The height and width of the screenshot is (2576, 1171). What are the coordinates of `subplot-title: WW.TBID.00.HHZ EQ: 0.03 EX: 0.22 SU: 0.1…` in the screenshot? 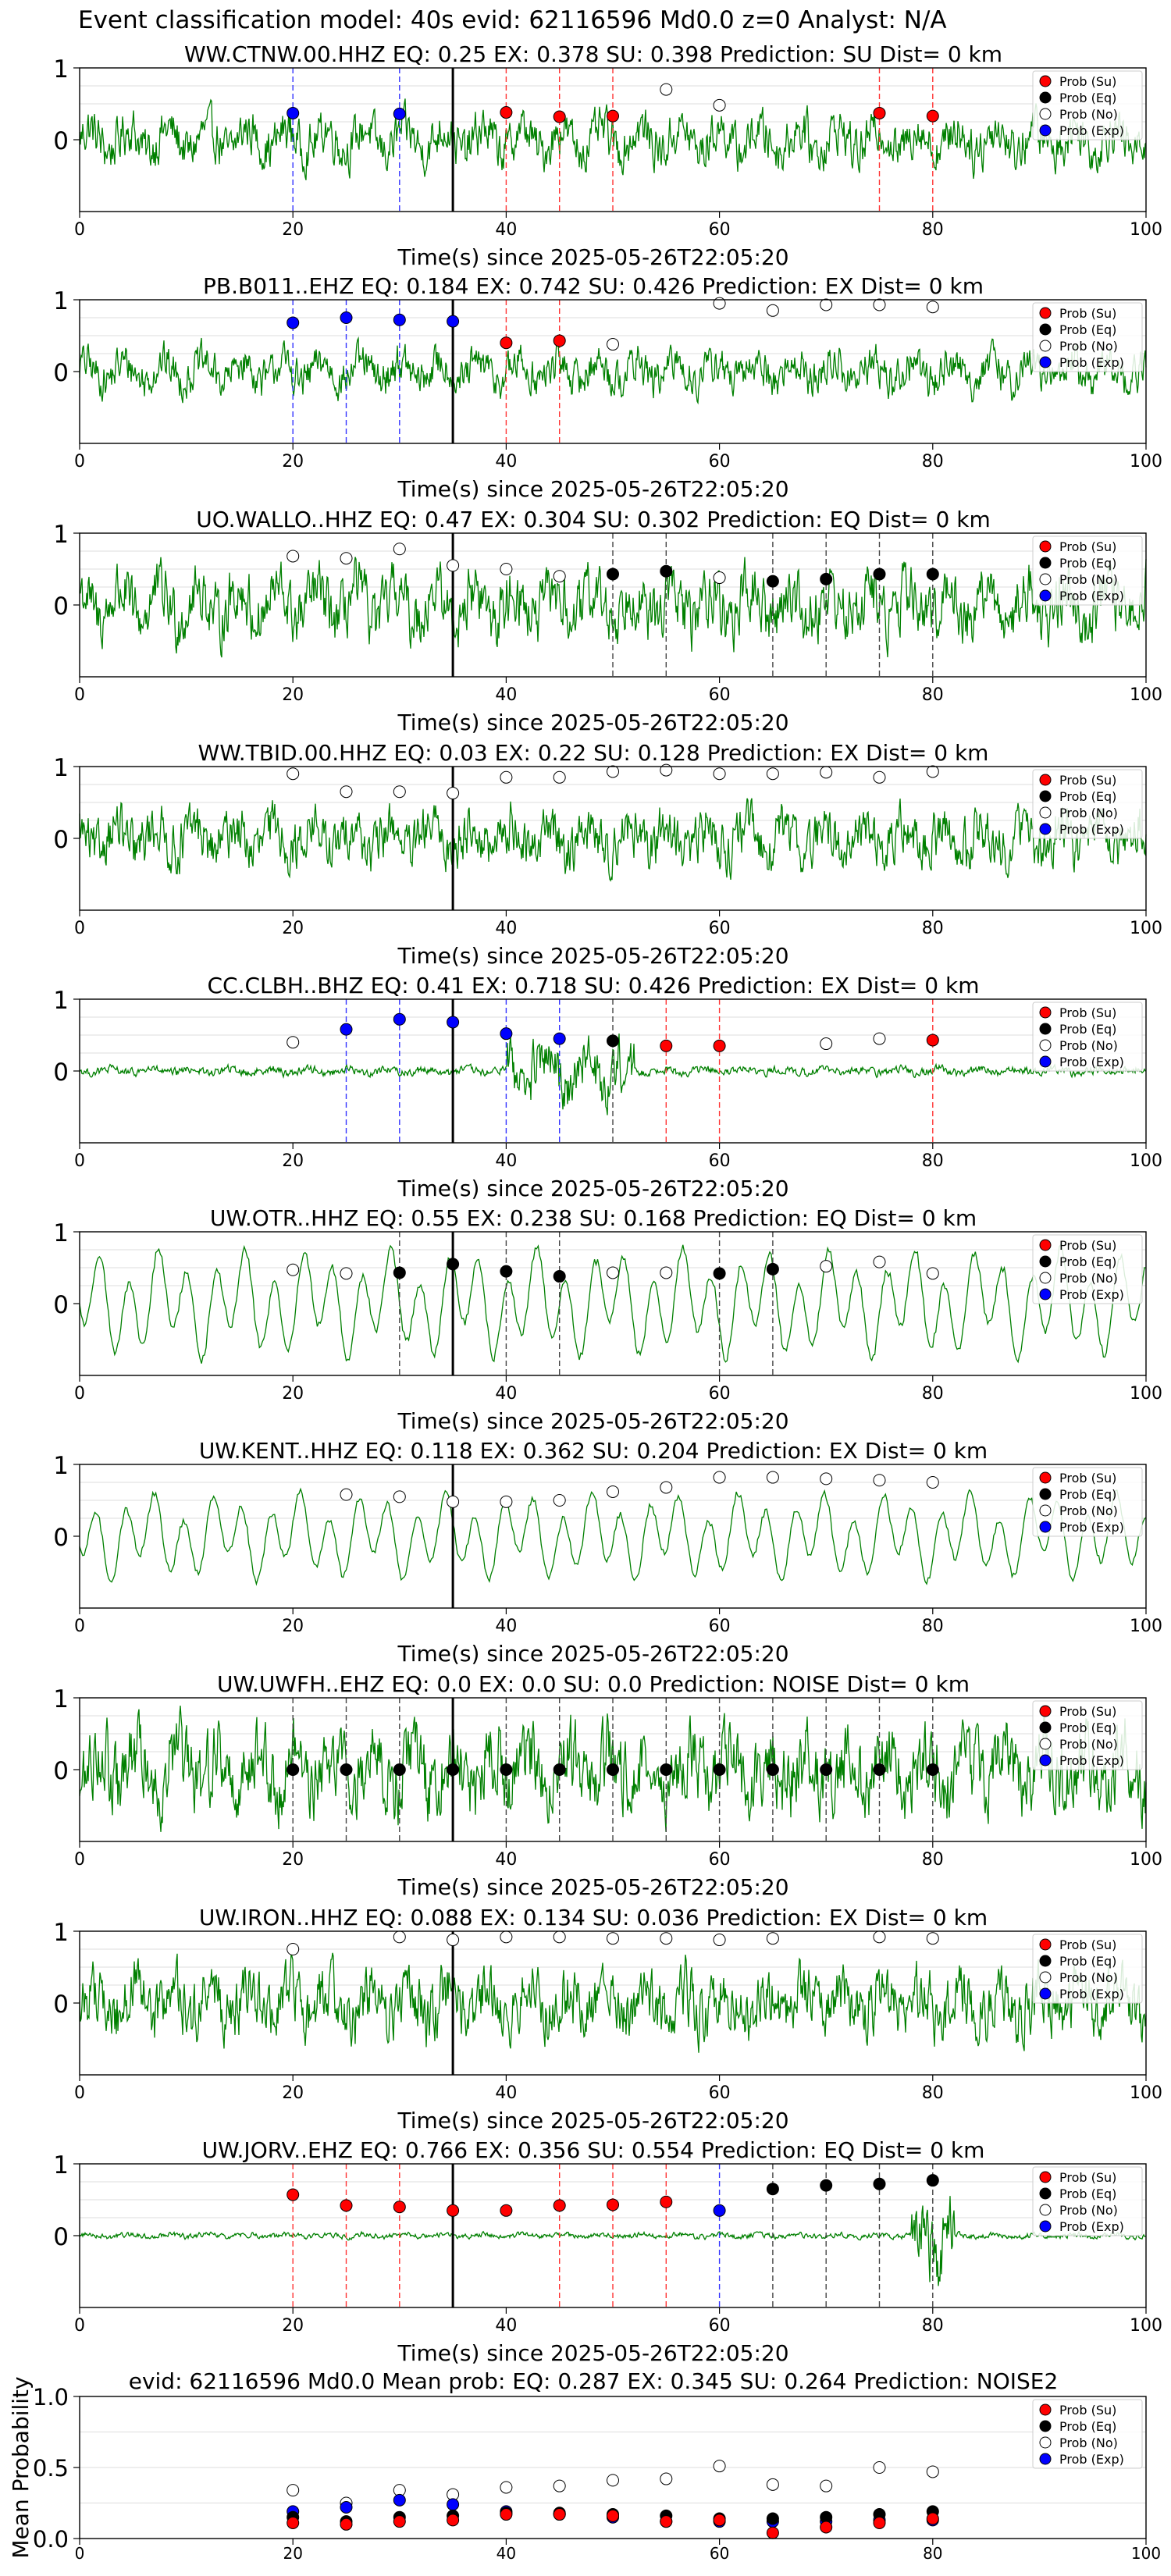 It's located at (593, 753).